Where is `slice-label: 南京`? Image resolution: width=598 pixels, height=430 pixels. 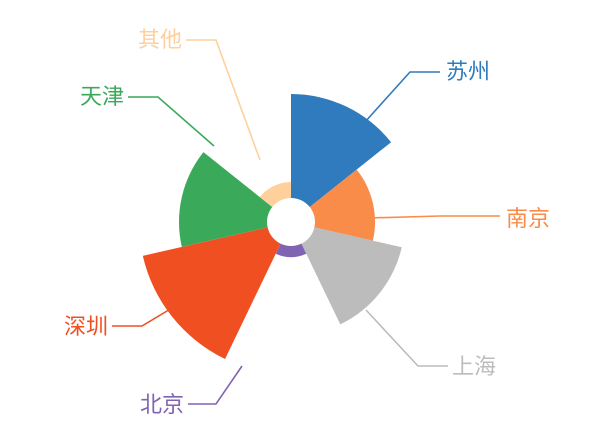
slice-label: 南京 is located at coordinates (528, 219).